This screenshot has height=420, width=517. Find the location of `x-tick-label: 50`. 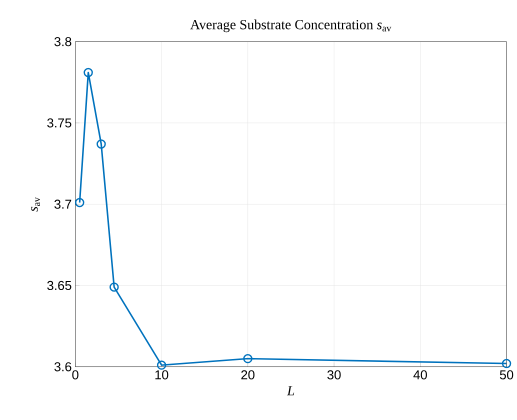

x-tick-label: 50 is located at coordinates (507, 375).